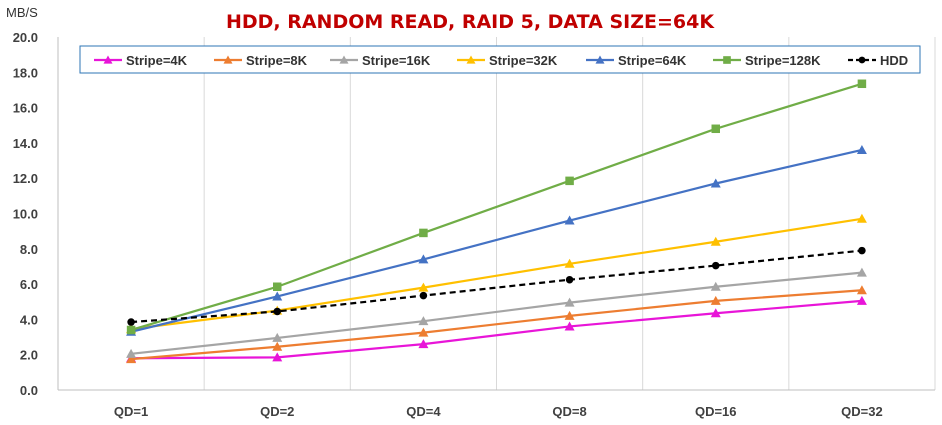 This screenshot has height=425, width=942. I want to click on legend-item: Stripe=64K, so click(636, 60).